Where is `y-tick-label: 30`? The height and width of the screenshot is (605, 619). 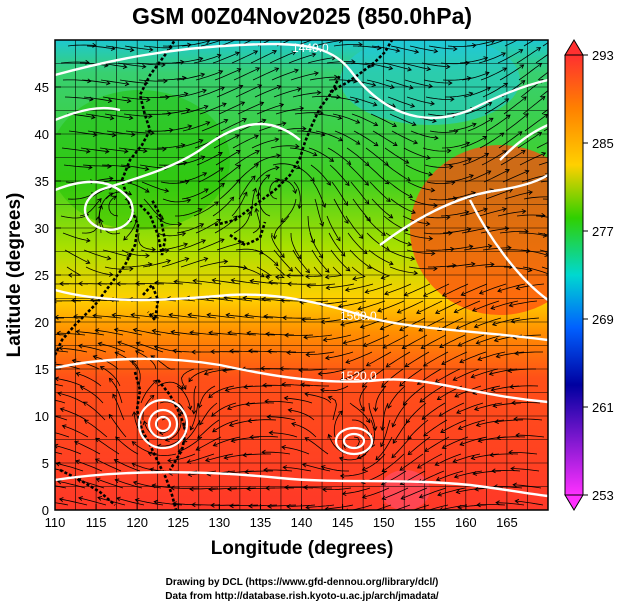 y-tick-label: 30 is located at coordinates (42, 228).